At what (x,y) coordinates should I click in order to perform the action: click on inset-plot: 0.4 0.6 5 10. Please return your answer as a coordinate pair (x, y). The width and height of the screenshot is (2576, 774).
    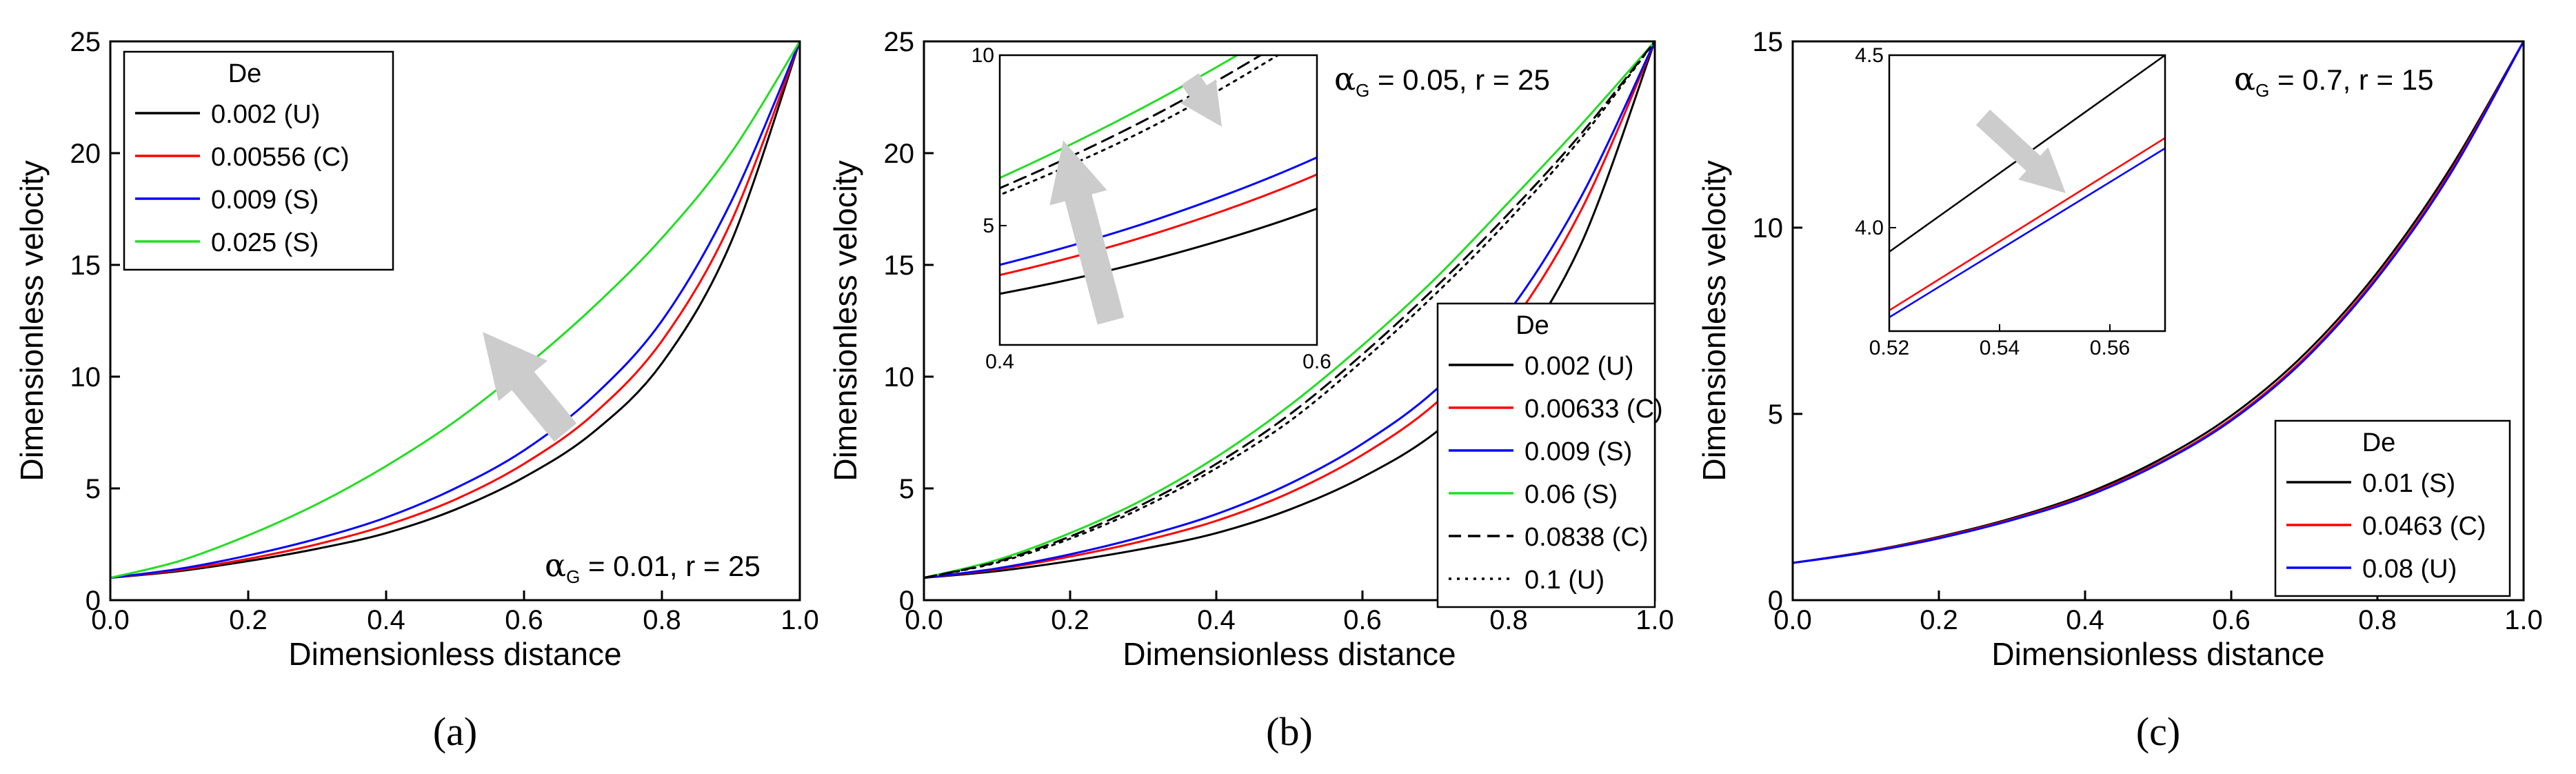
    Looking at the image, I should click on (1151, 208).